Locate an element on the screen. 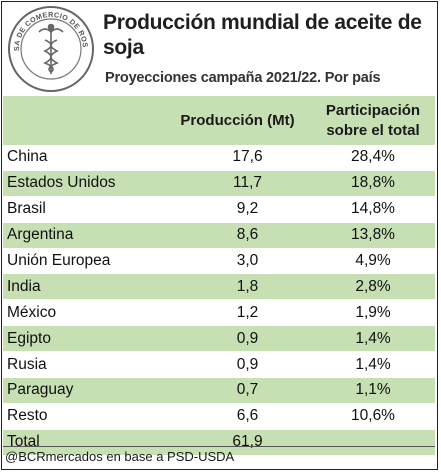 The height and width of the screenshot is (473, 441). production-cell: 6,6 is located at coordinates (237, 416).